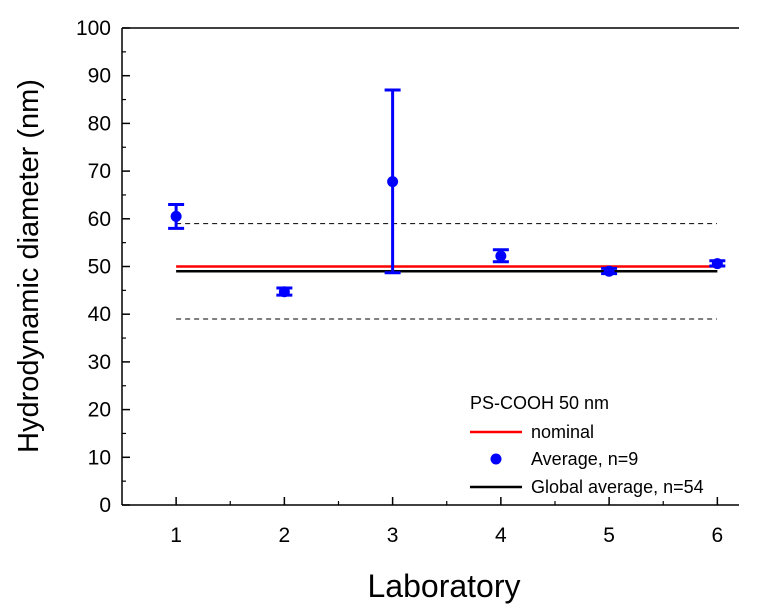 This screenshot has height=606, width=766. Describe the element at coordinates (99, 123) in the screenshot. I see `y-tick-label-80: 80` at that location.